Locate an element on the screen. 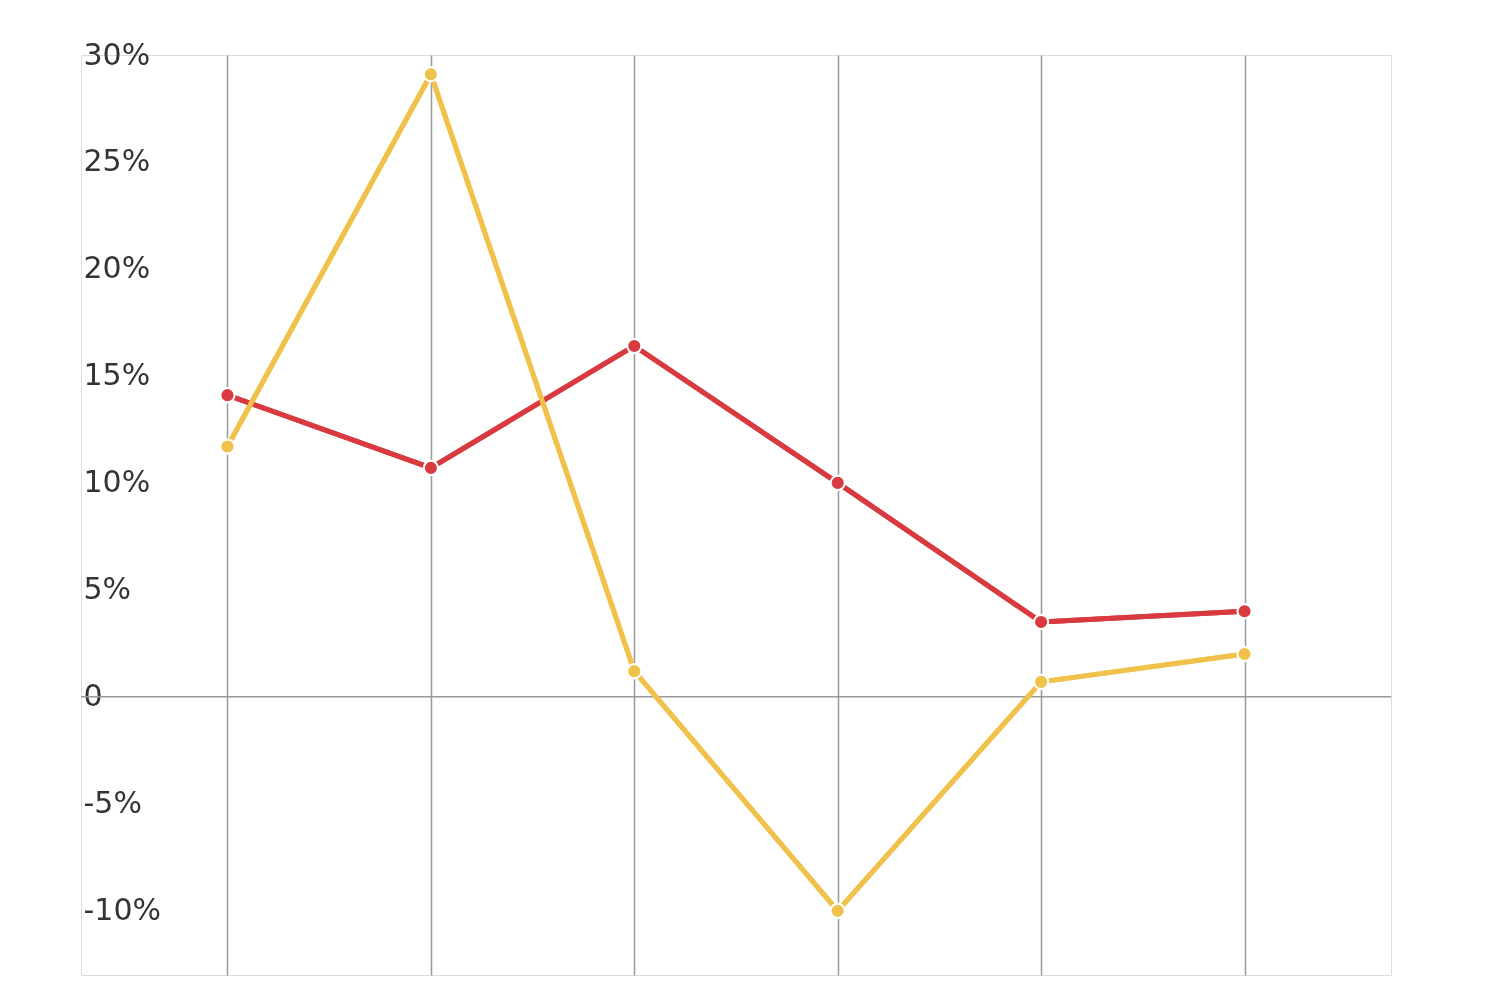  y-tick-label: 30% is located at coordinates (117, 54).